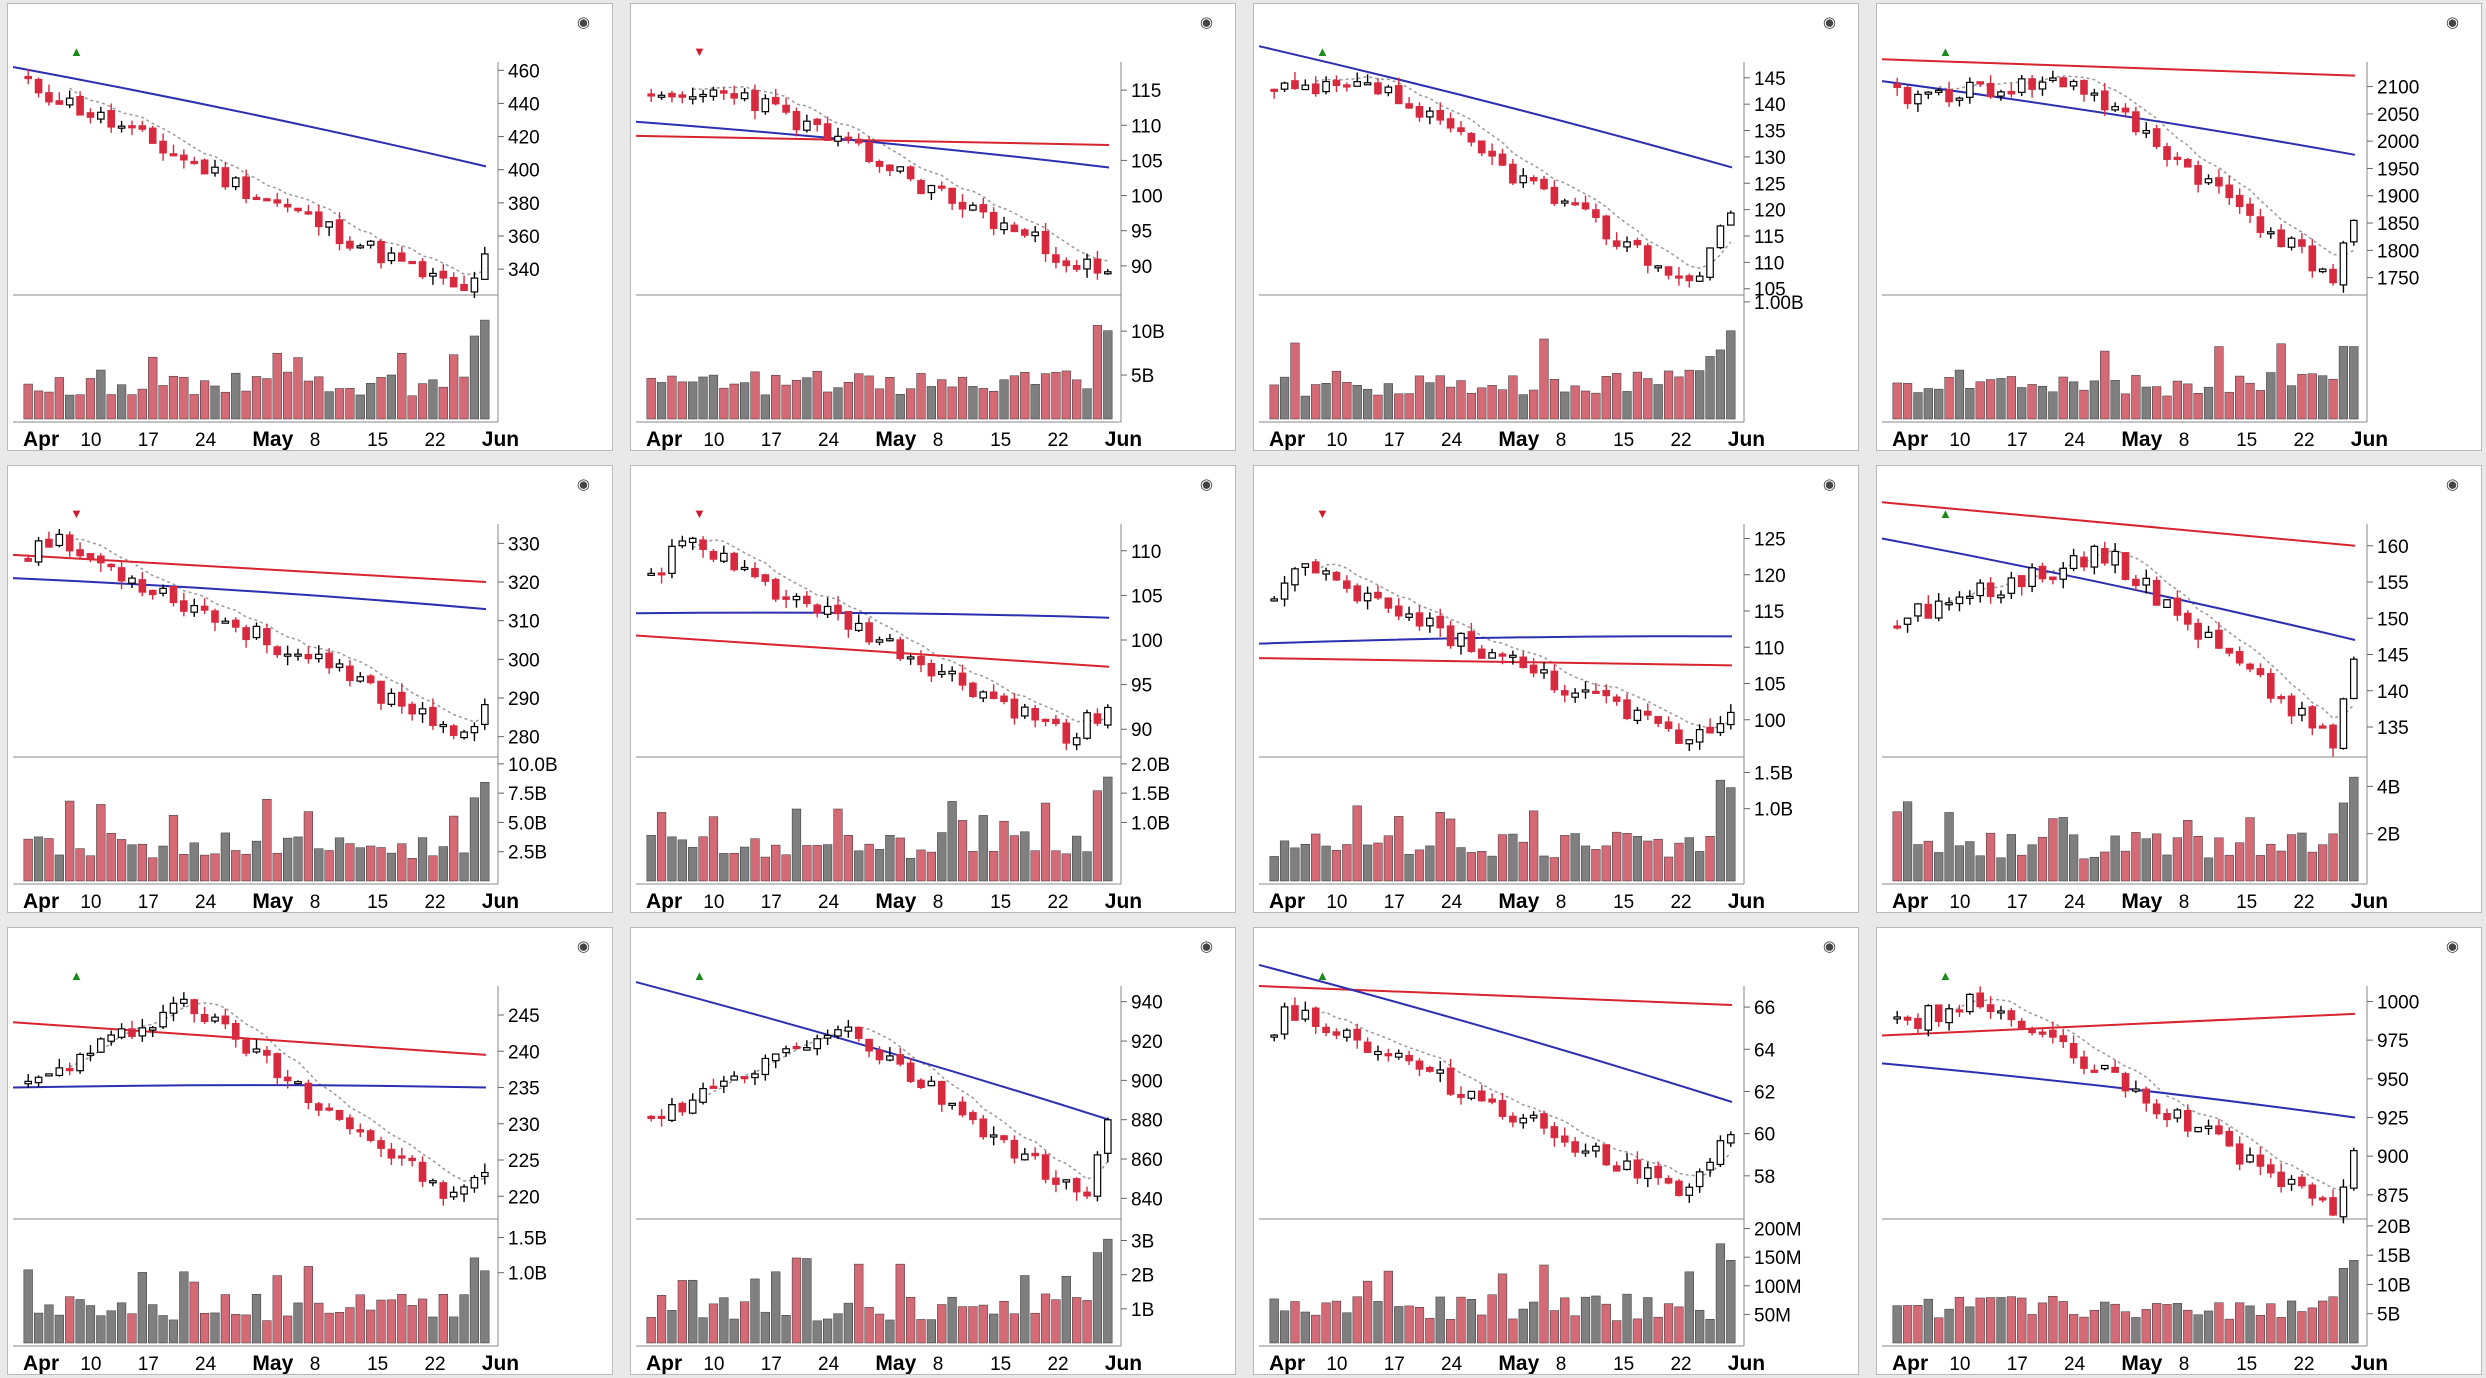 The image size is (2486, 1378). What do you see at coordinates (249, 1038) in the screenshot?
I see `ma200-line` at bounding box center [249, 1038].